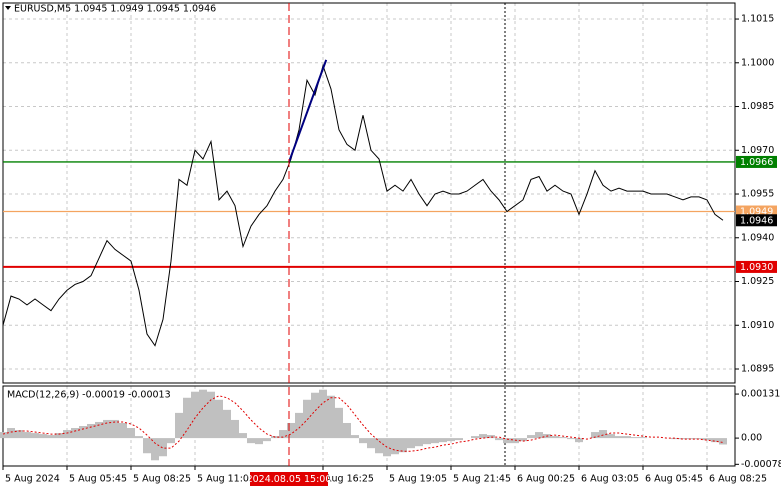  What do you see at coordinates (756, 212) in the screenshot?
I see `price-level-label: 1.0949` at bounding box center [756, 212].